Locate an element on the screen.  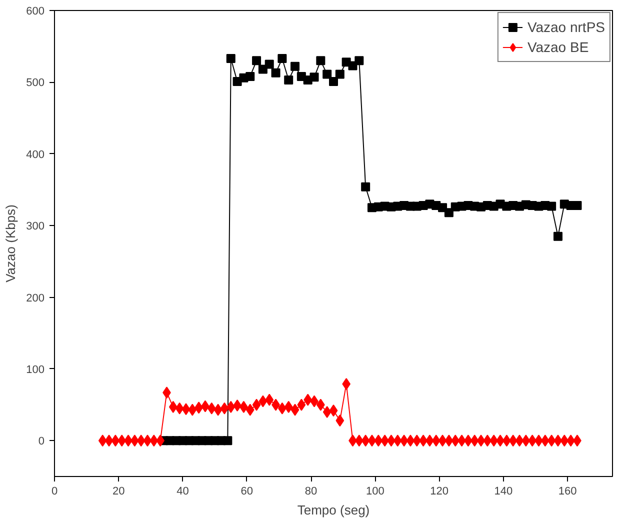
y-tick-label: 100 is located at coordinates (35, 370).